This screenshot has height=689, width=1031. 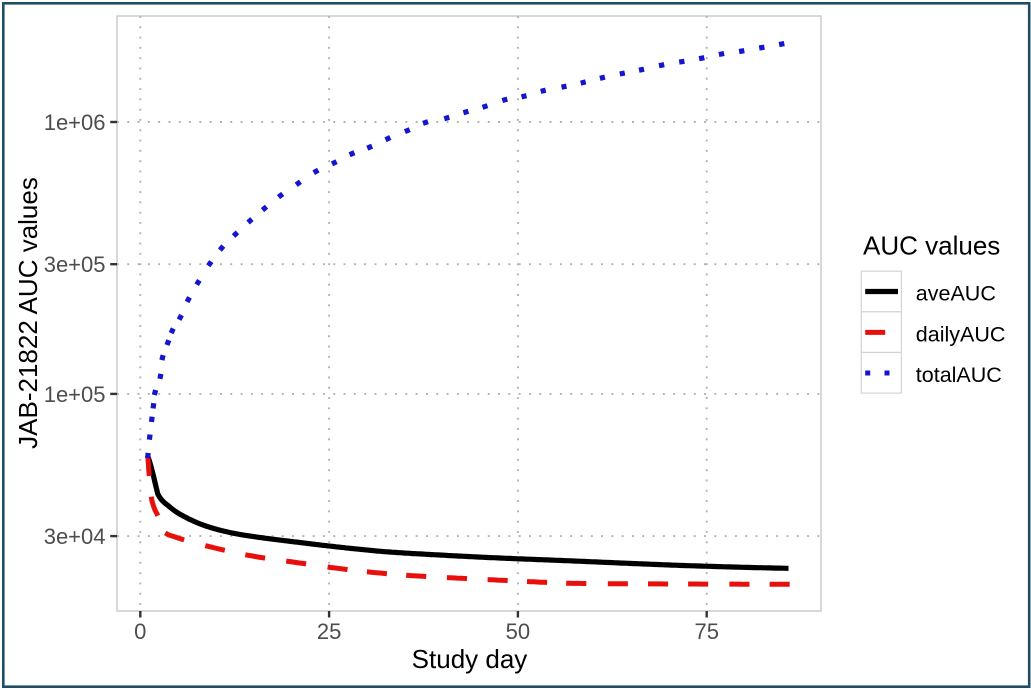 What do you see at coordinates (956, 294) in the screenshot?
I see `svg-text: aveAUC` at bounding box center [956, 294].